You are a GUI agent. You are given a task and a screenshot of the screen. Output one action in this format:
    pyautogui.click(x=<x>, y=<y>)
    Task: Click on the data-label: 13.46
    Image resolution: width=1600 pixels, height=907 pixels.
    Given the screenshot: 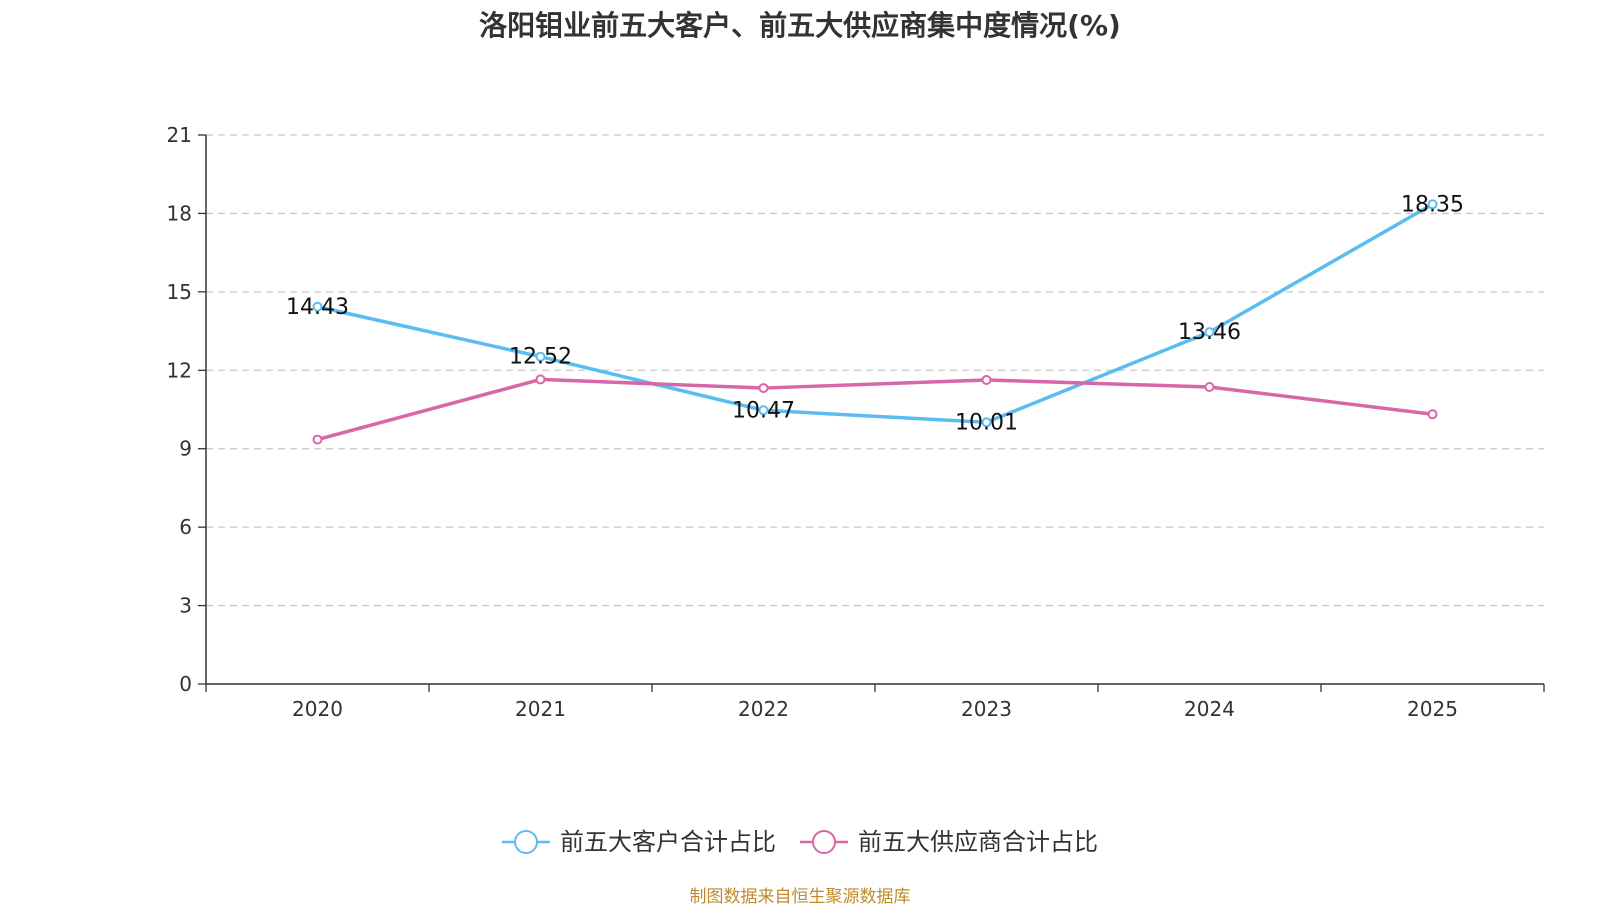 What is the action you would take?
    pyautogui.click(x=1209, y=332)
    